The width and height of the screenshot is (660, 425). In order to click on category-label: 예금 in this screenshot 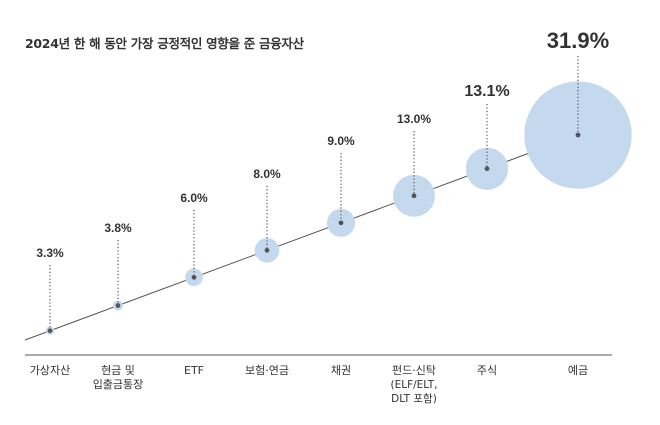, I will do `click(578, 370)`.